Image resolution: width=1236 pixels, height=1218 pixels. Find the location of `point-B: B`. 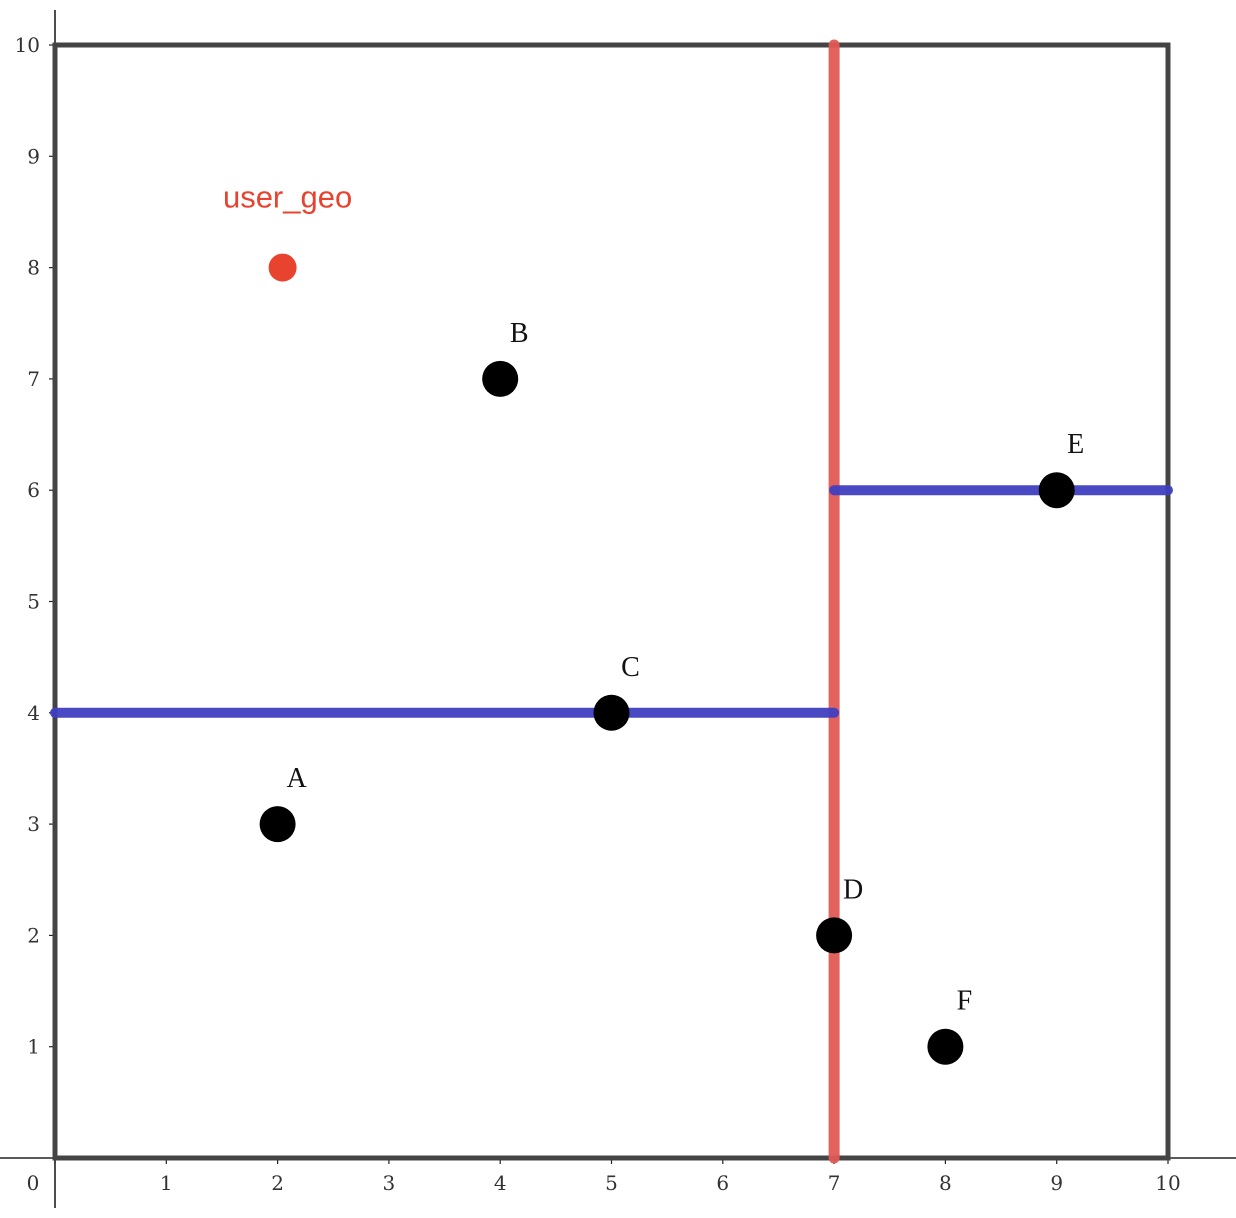

point-B: B is located at coordinates (505, 357).